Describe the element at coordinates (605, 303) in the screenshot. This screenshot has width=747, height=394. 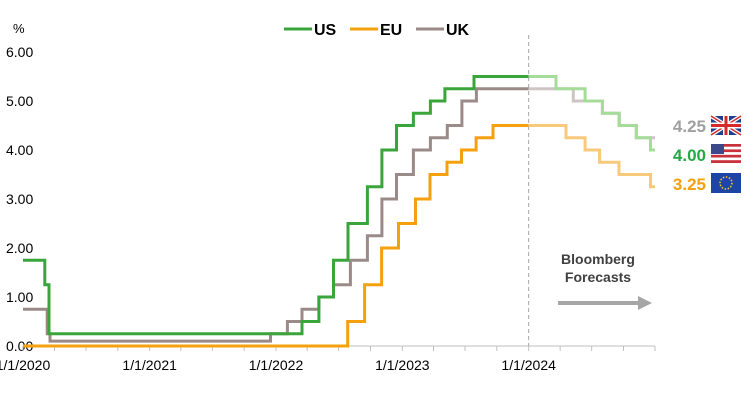
I see `right-arrow-icon` at that location.